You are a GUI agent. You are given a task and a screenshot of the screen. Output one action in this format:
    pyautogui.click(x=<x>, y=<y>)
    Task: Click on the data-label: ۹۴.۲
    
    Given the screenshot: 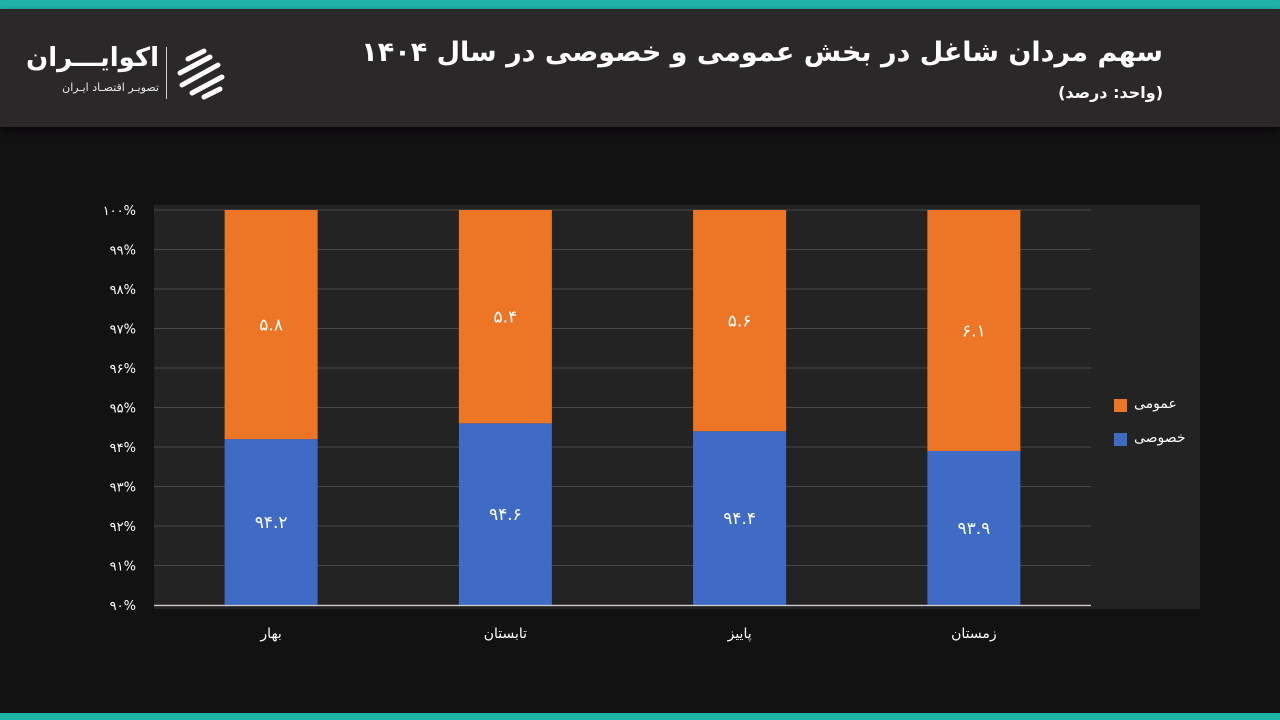 What is the action you would take?
    pyautogui.click(x=271, y=523)
    